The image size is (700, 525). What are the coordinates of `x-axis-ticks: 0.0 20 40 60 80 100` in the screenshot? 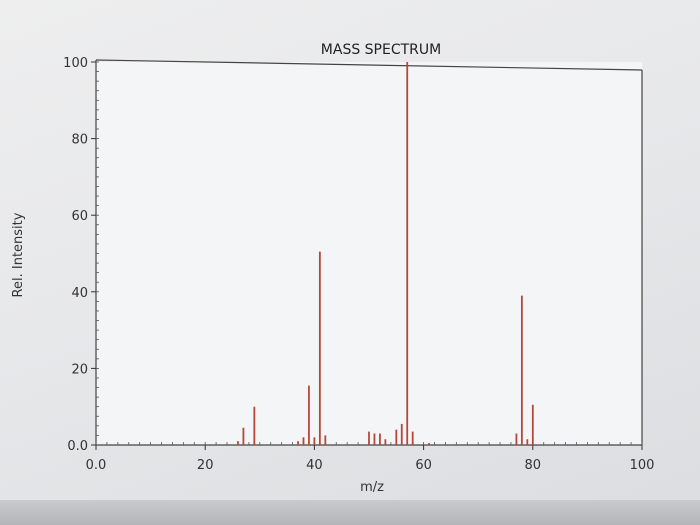 It's located at (370, 459).